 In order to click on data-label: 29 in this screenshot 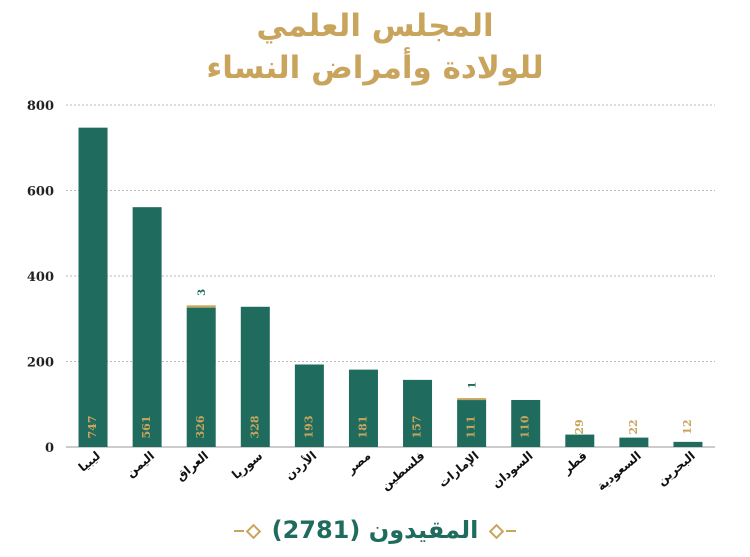, I will do `click(579, 426)`.